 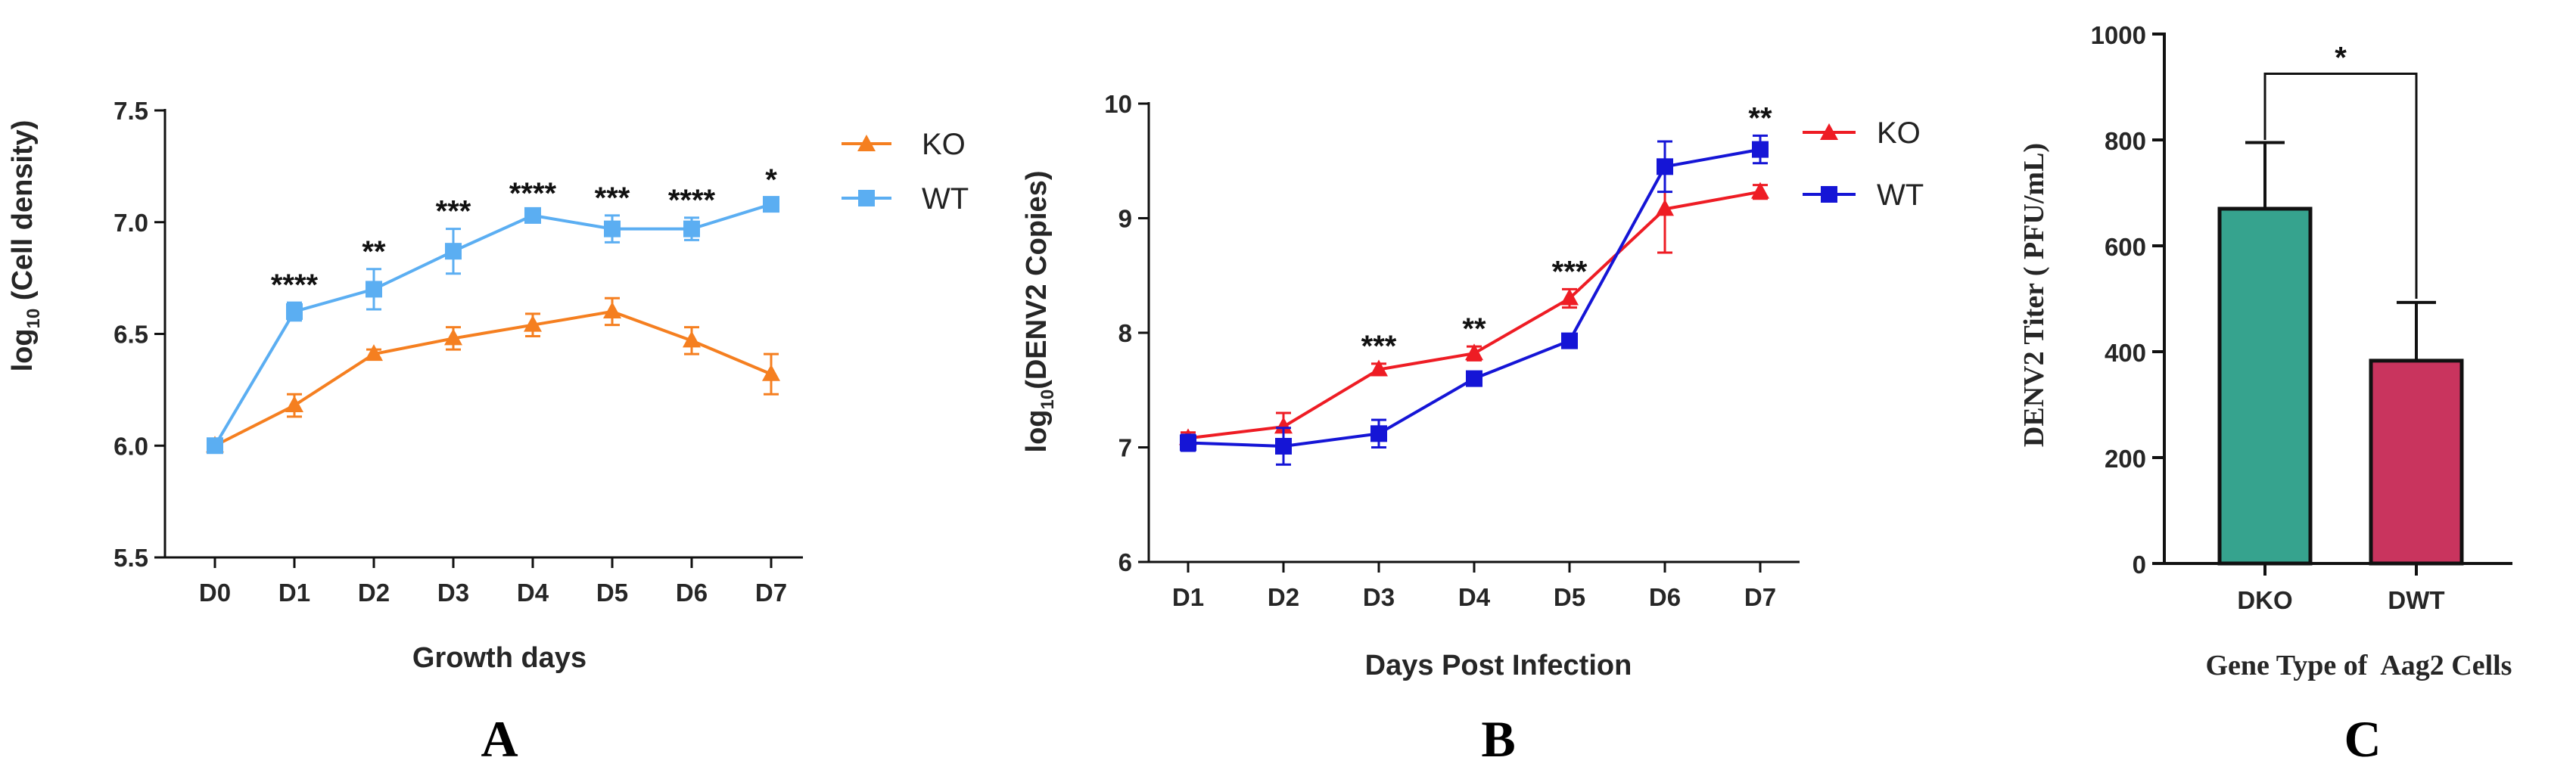 What do you see at coordinates (1829, 194) in the screenshot?
I see `legend-wt-marker-b` at bounding box center [1829, 194].